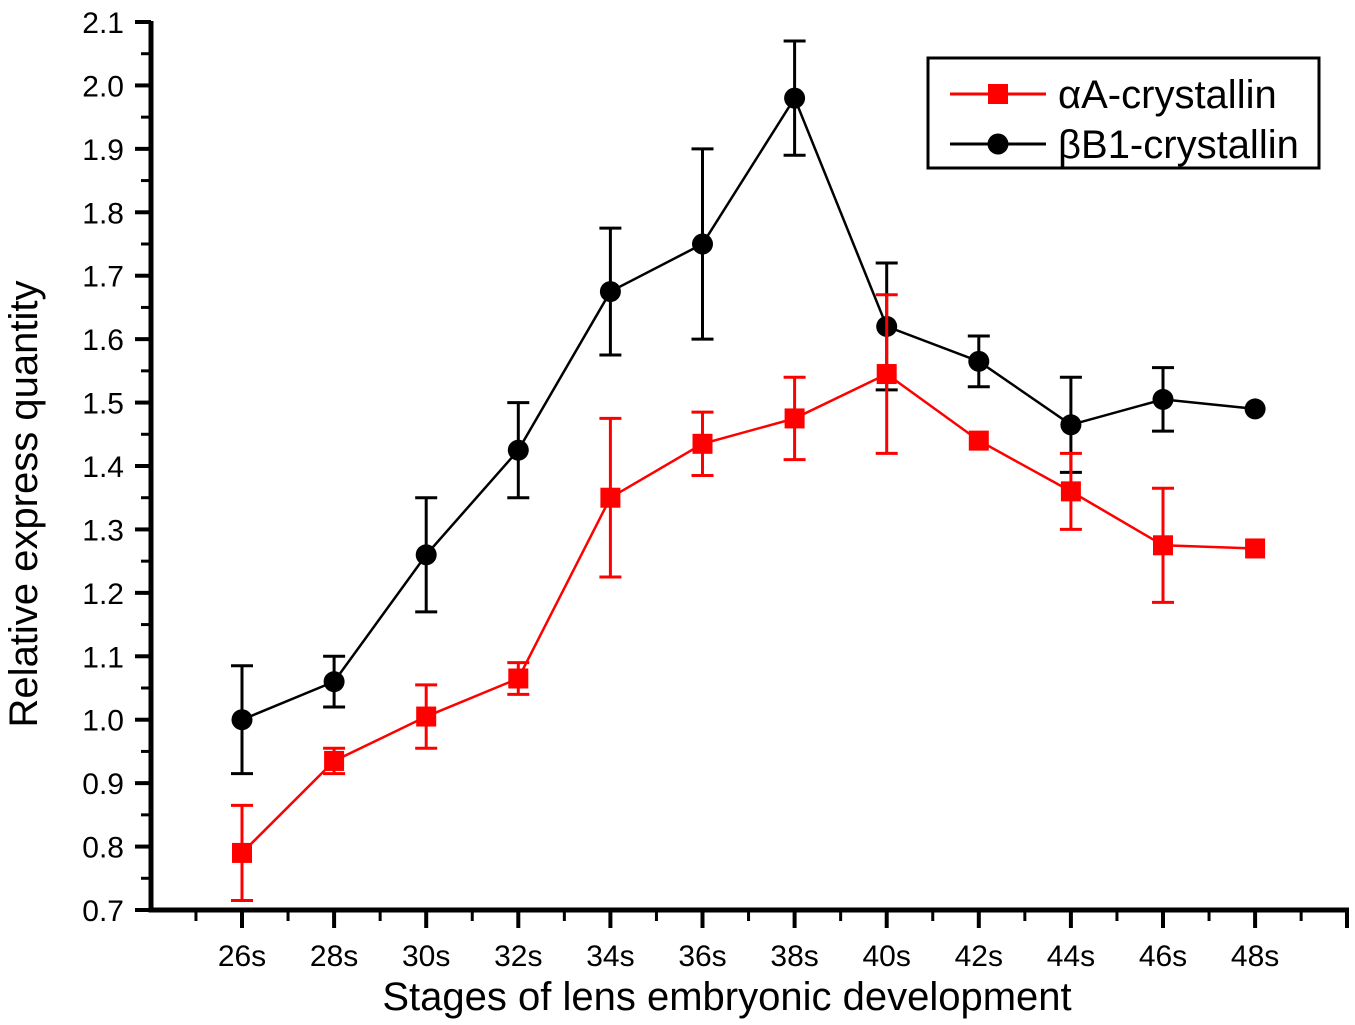 The height and width of the screenshot is (1025, 1355). Describe the element at coordinates (103, 784) in the screenshot. I see `y-tick-label: 0.9` at that location.